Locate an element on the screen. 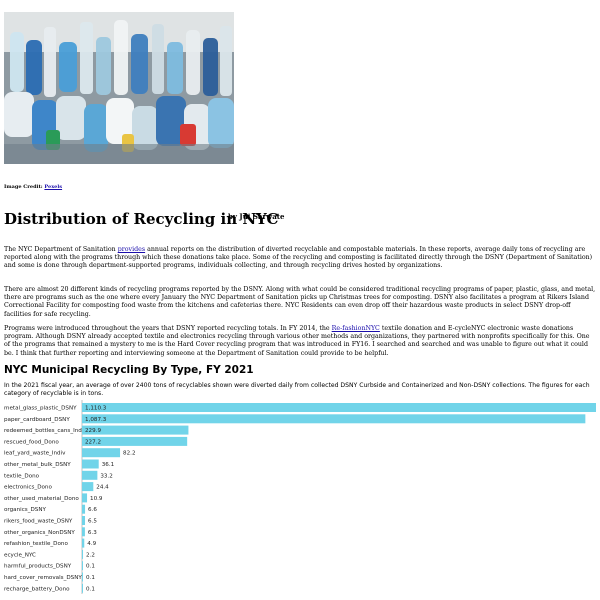  image-credit: Image Credit: Pexels is located at coordinates (33, 187).